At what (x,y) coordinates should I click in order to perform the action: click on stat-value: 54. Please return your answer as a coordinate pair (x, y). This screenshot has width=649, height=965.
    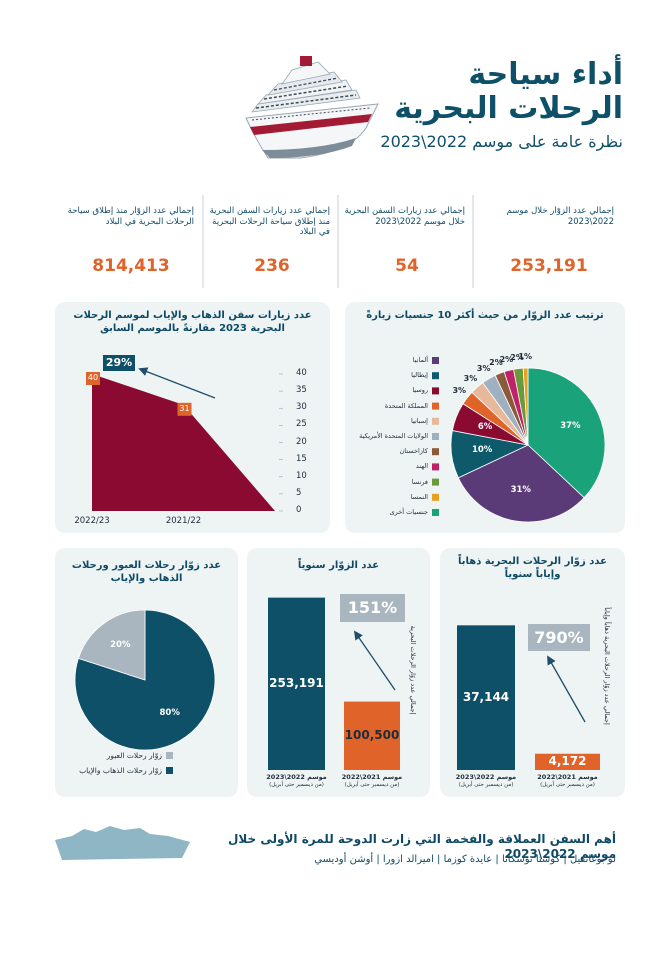
    Looking at the image, I should click on (407, 266).